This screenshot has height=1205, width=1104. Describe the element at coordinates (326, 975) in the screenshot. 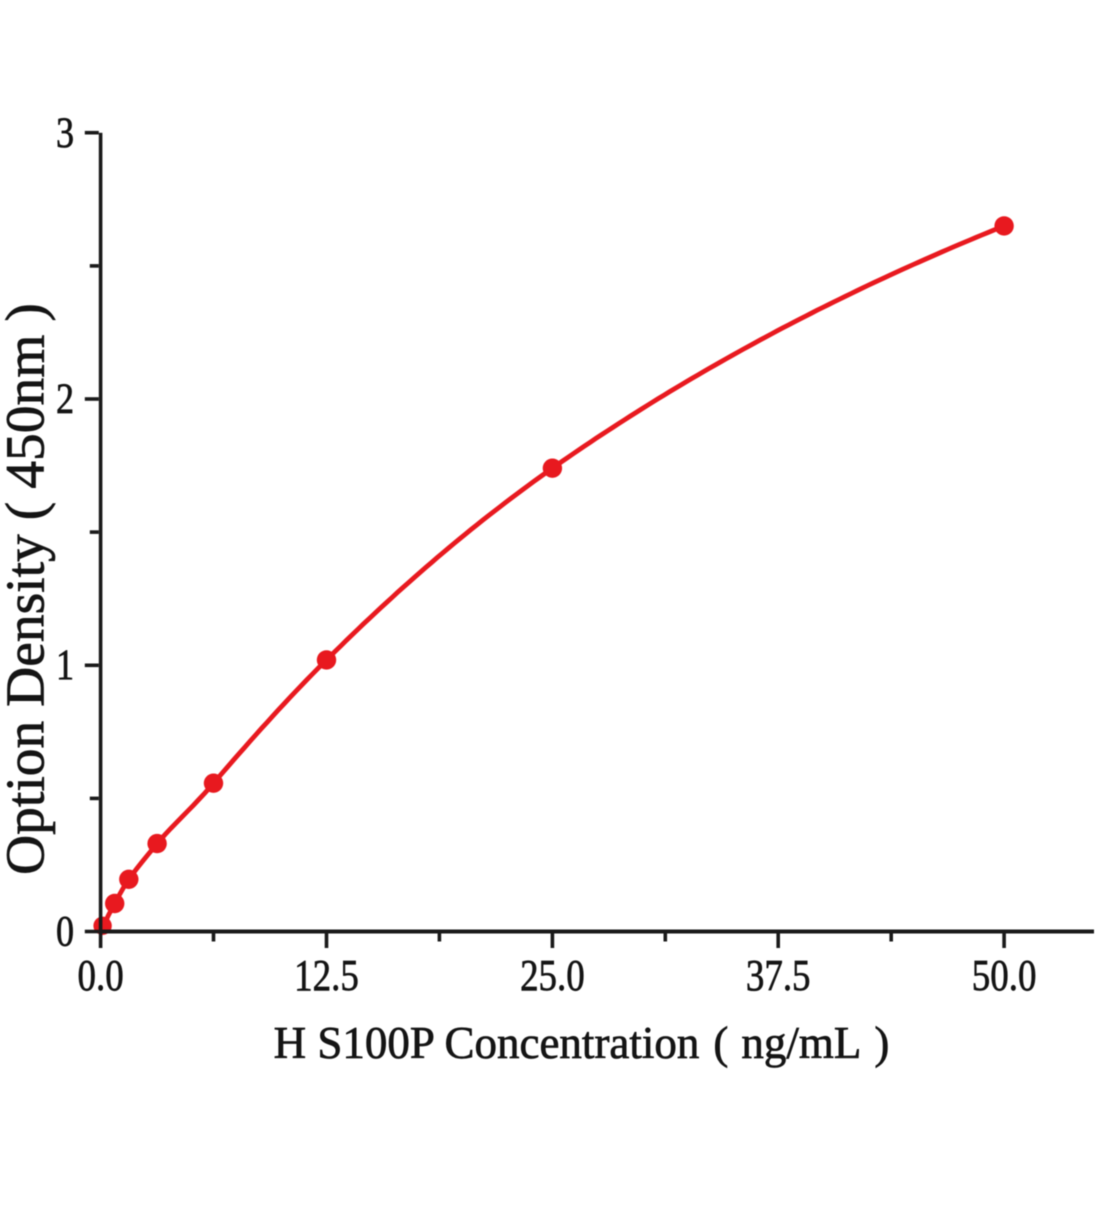

I see `svg-text: 12.5` at that location.